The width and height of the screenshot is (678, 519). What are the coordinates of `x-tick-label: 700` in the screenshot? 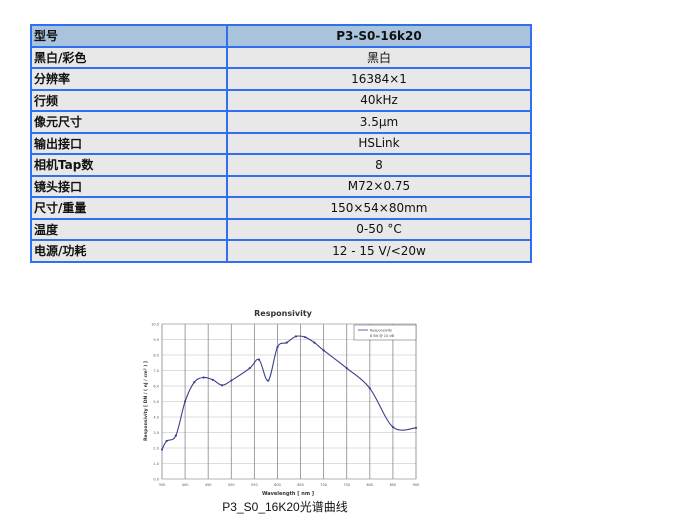 It's located at (323, 485).